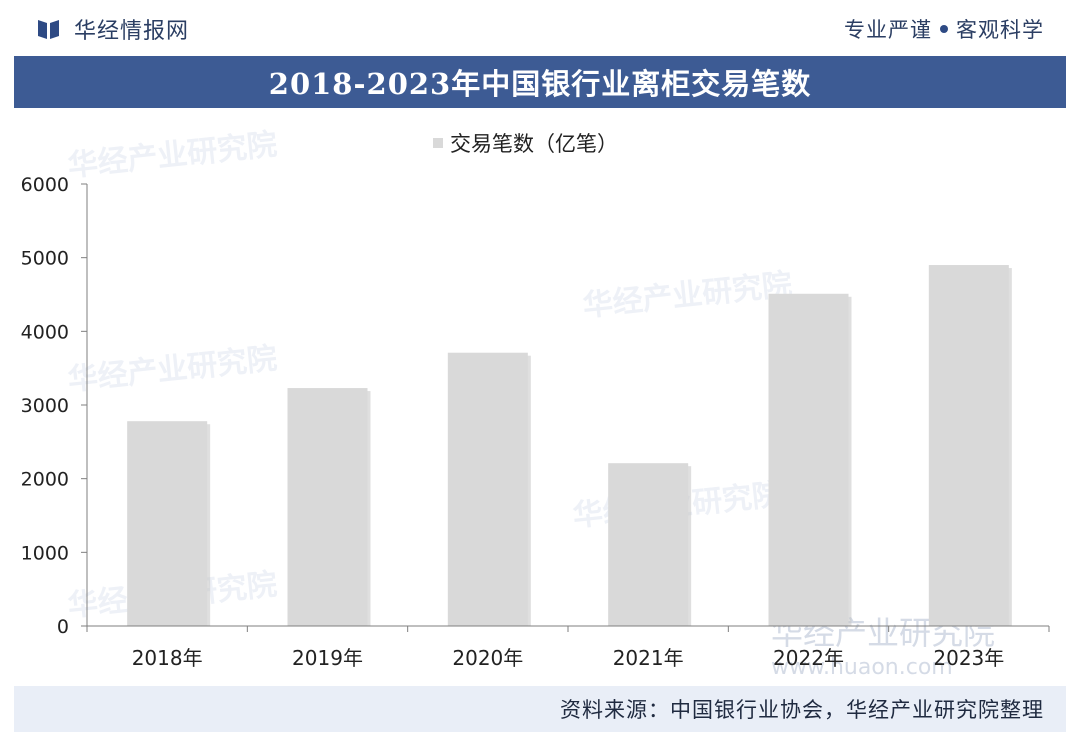 The image size is (1080, 739). Describe the element at coordinates (540, 709) in the screenshot. I see `source-bar: 资料来源：中国银行业协会，华经产业研究院整理` at that location.